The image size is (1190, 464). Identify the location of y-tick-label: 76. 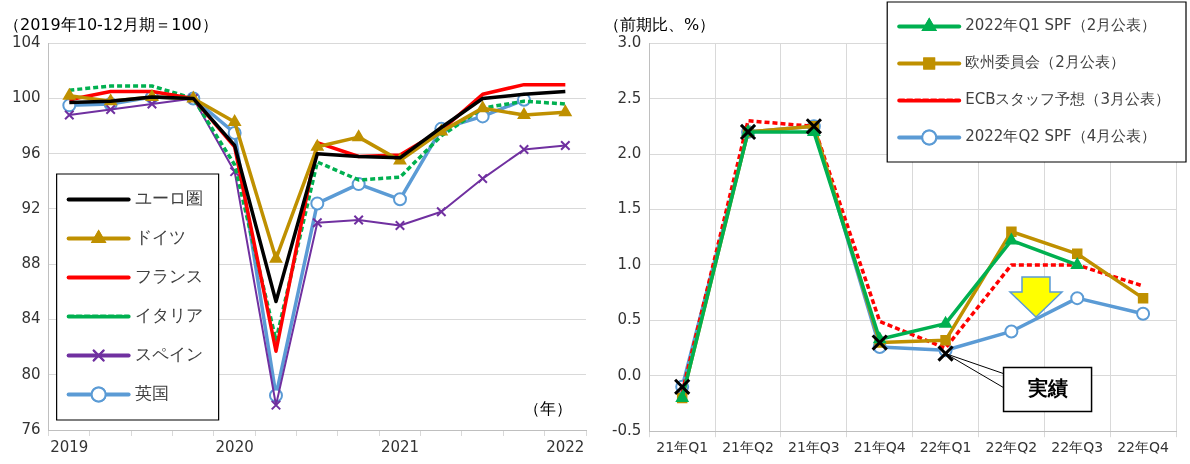
(31, 428).